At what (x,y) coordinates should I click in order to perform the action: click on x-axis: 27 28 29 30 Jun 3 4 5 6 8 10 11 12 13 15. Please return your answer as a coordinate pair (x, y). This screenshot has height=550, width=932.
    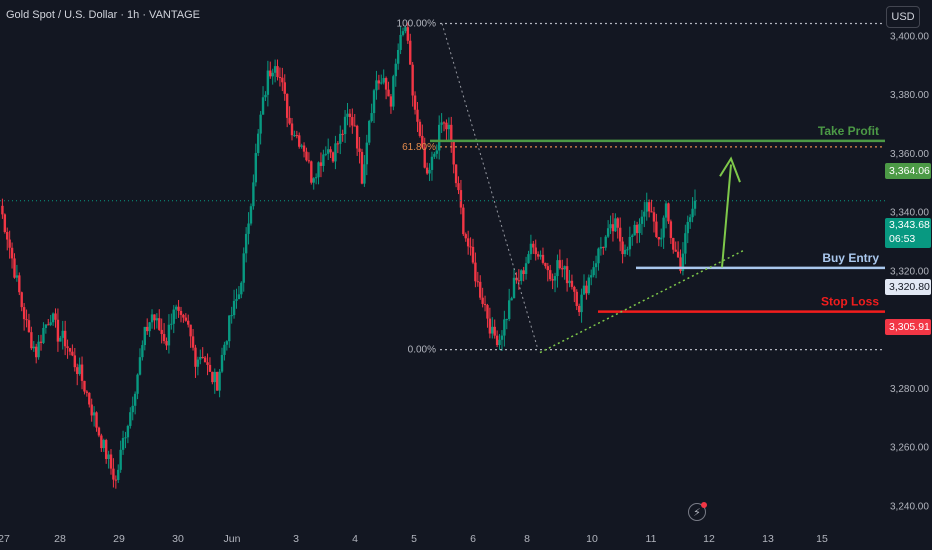
    Looking at the image, I should click on (414, 539).